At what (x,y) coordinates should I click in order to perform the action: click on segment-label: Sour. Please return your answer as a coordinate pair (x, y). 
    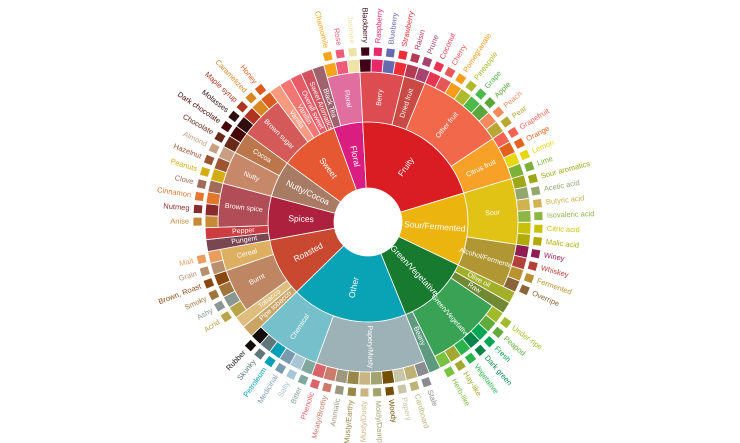
    Looking at the image, I should click on (493, 213).